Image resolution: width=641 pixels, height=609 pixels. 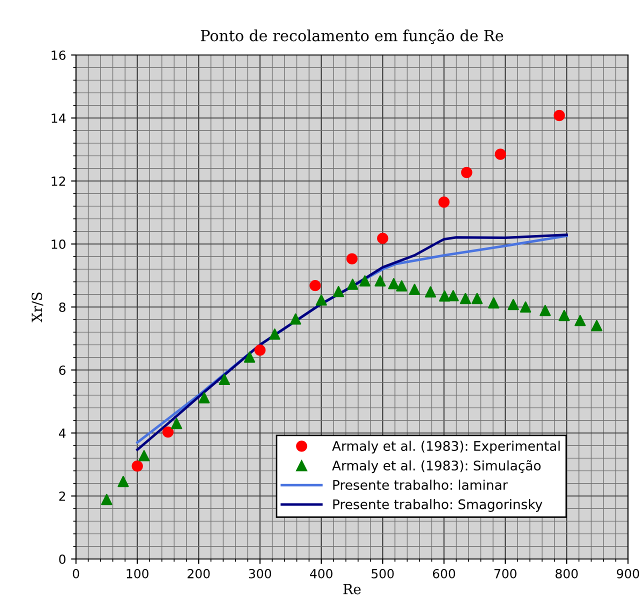 I want to click on x-tick-label: 500, so click(x=383, y=573).